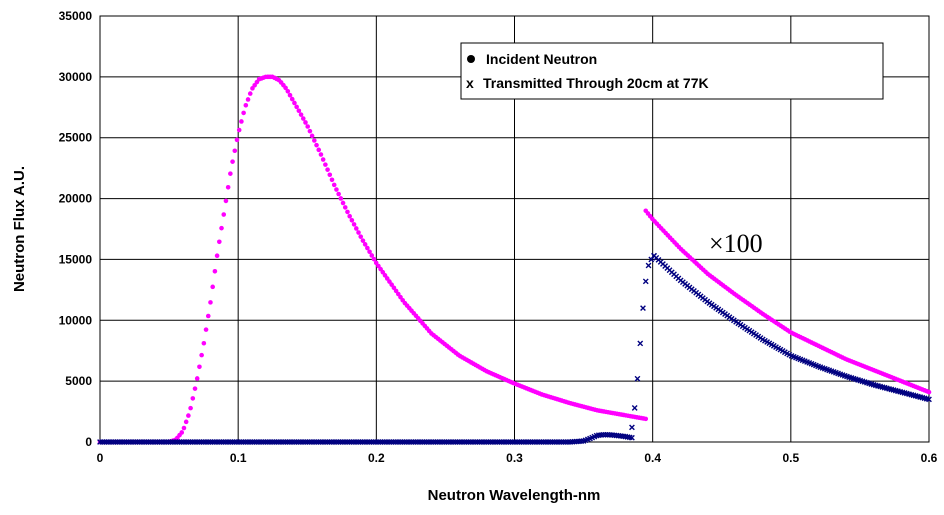  What do you see at coordinates (514, 458) in the screenshot?
I see `x-tick-label: 0.3` at bounding box center [514, 458].